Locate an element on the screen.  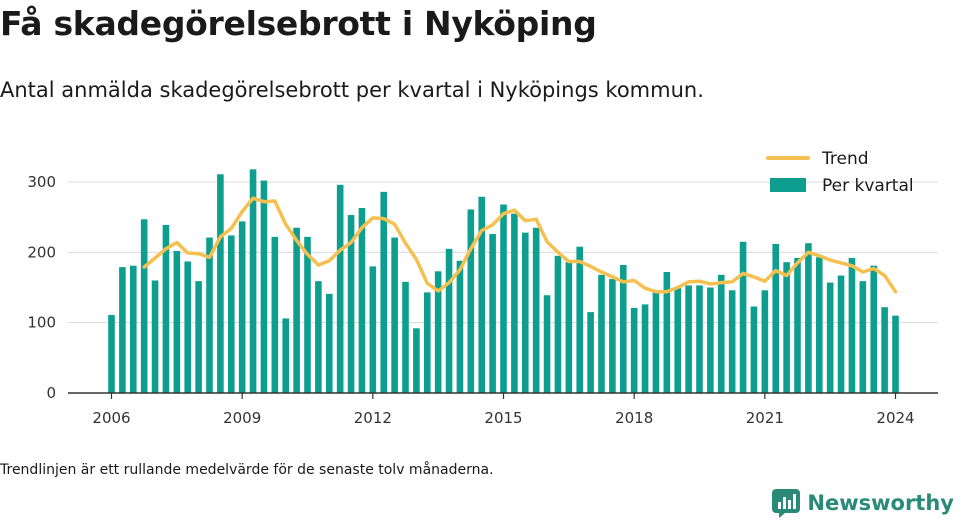
x-tick-label: 2021 is located at coordinates (765, 418).